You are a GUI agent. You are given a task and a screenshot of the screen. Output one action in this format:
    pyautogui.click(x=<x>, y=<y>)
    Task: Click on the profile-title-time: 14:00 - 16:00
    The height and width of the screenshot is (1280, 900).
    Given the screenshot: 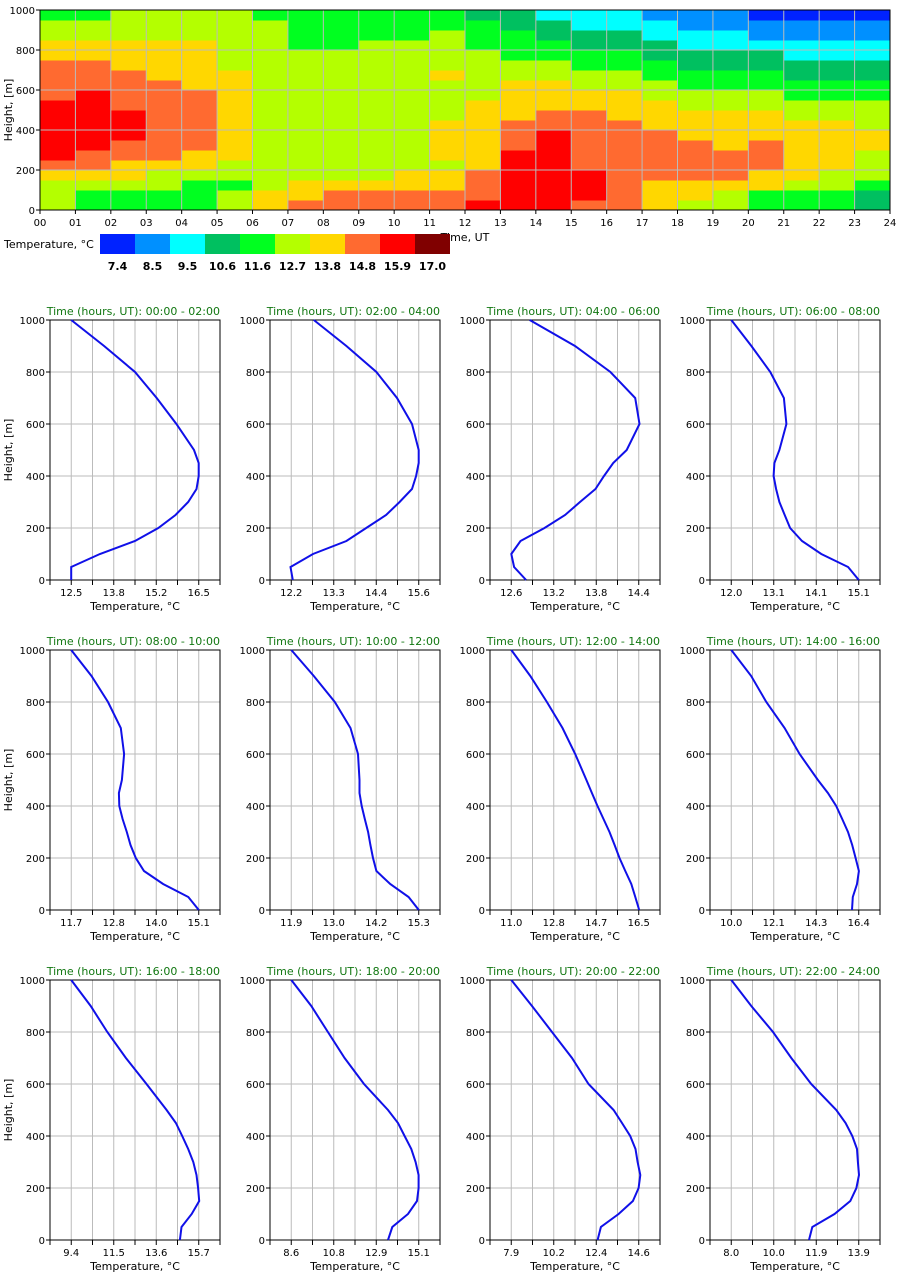 What is the action you would take?
    pyautogui.click(x=843, y=641)
    